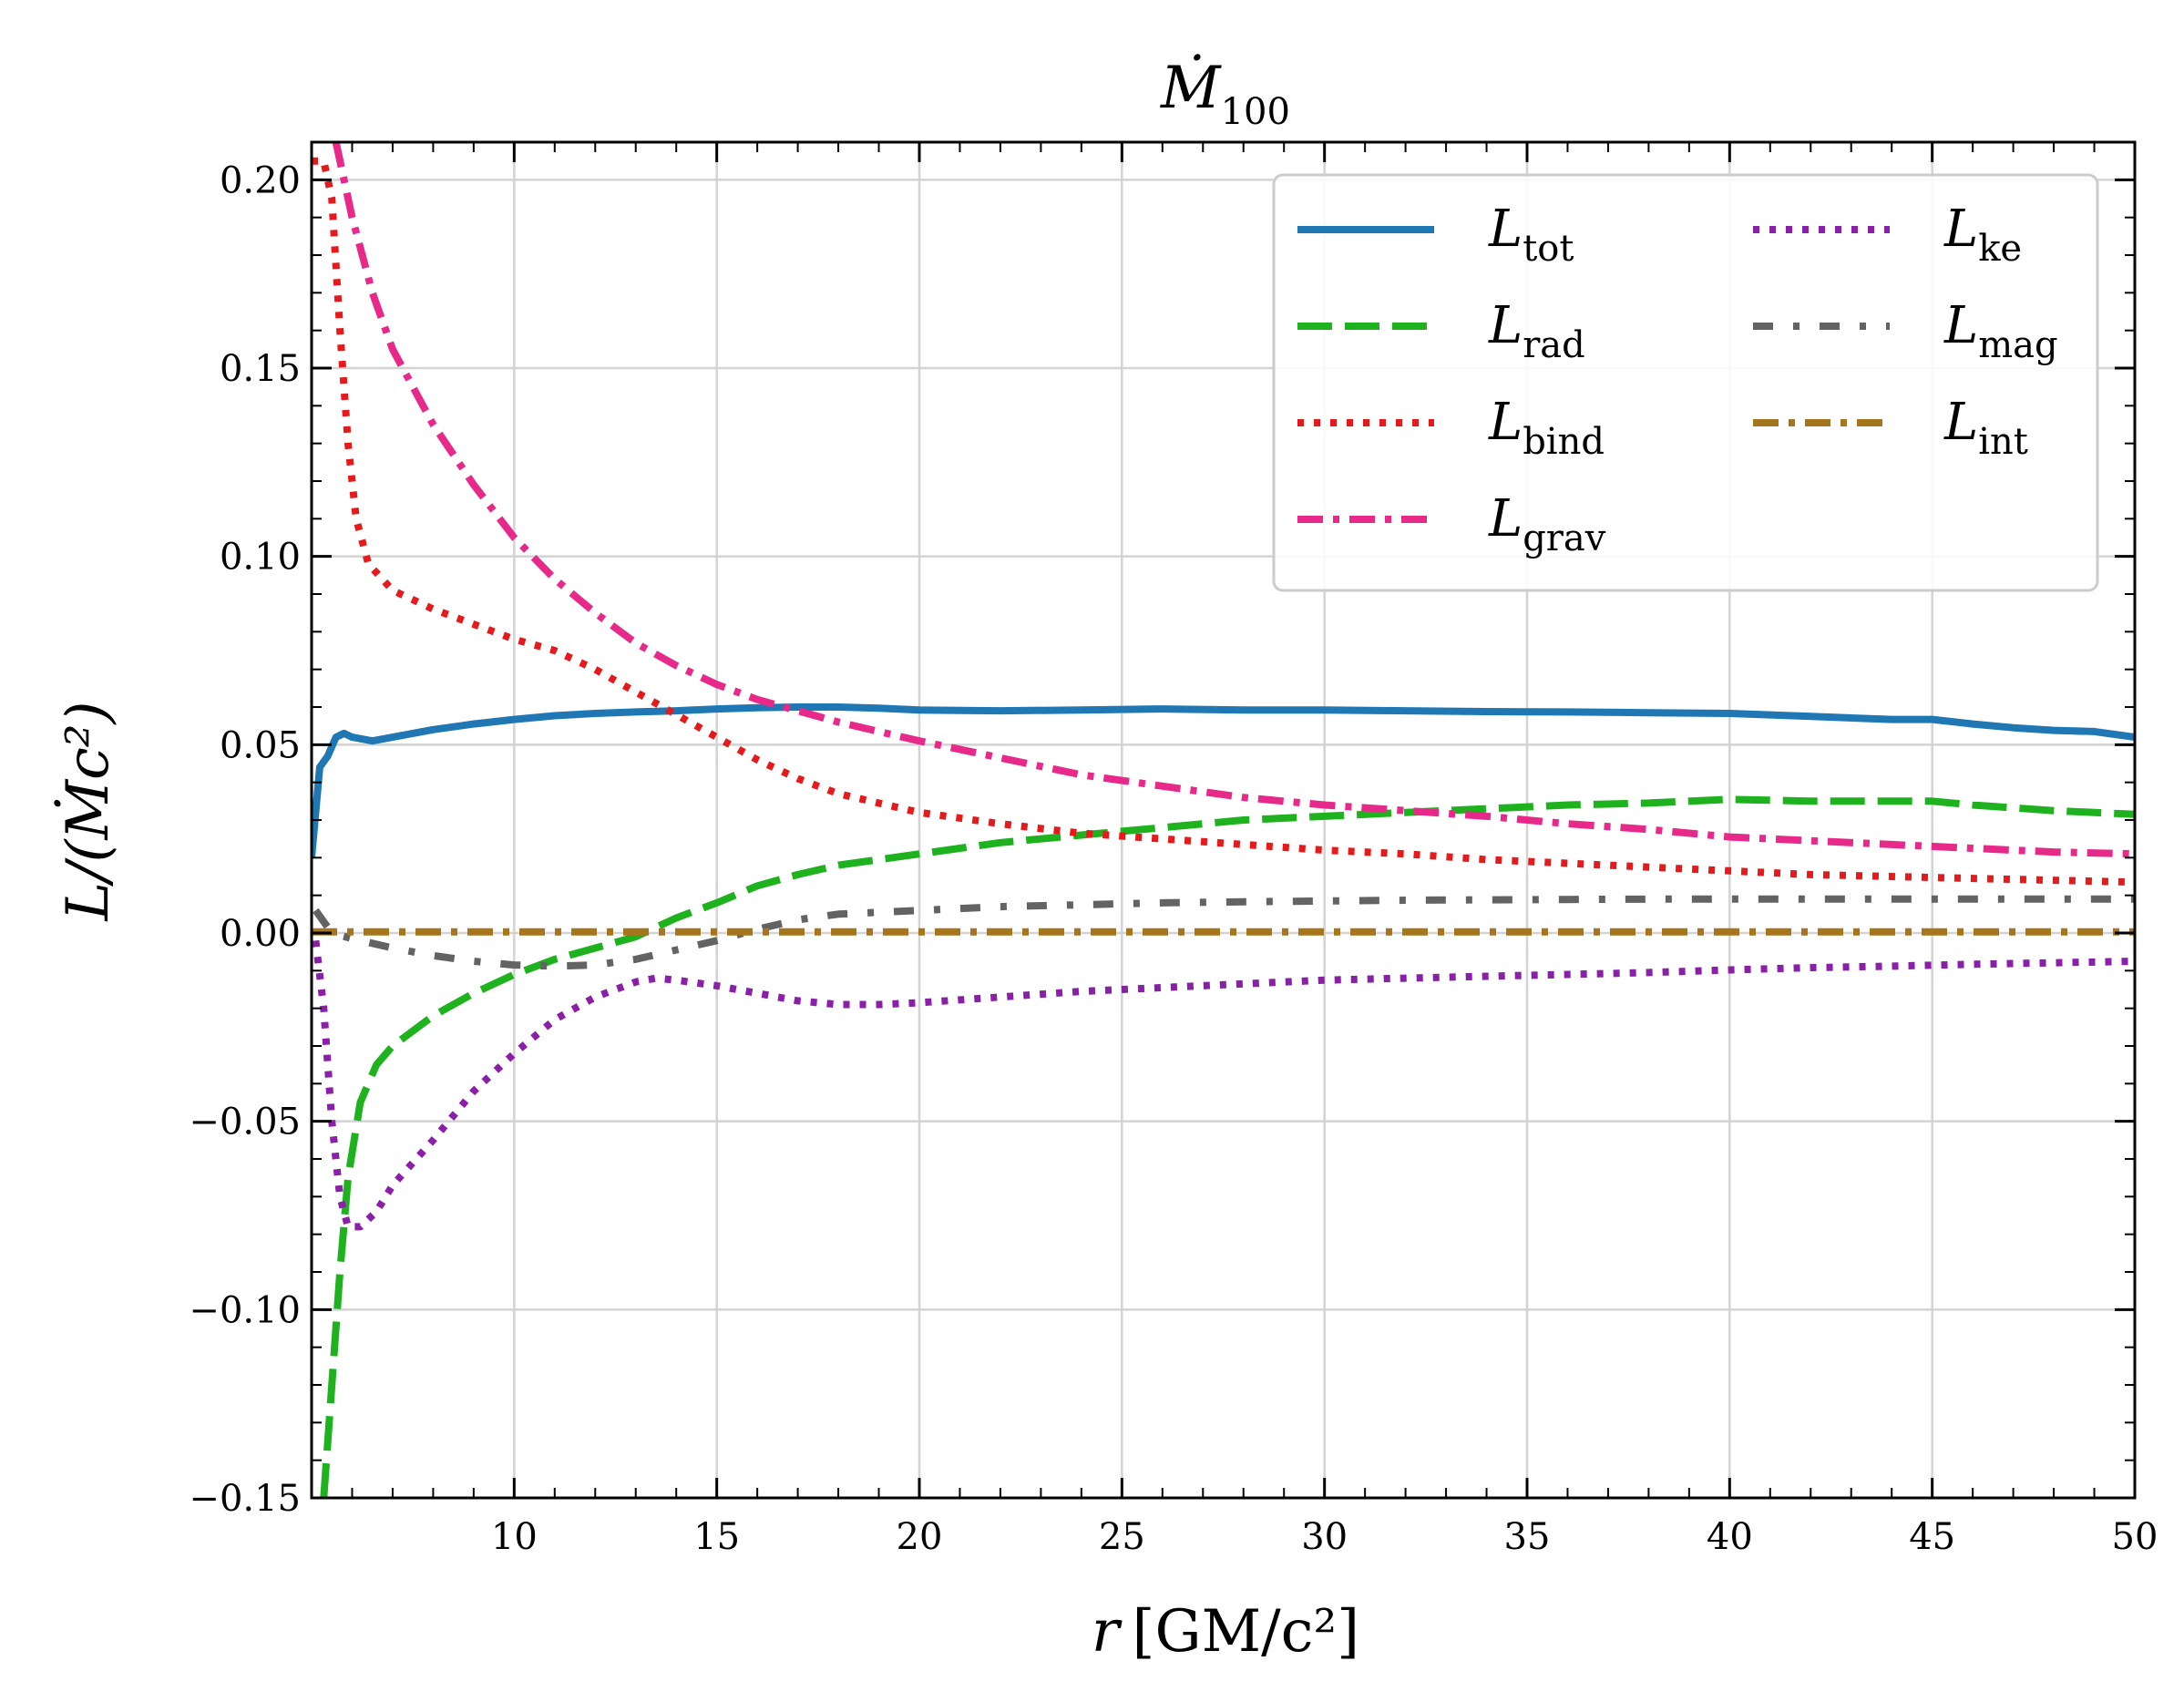 The image size is (2184, 1702). I want to click on x-tick-label: 10, so click(514, 1537).